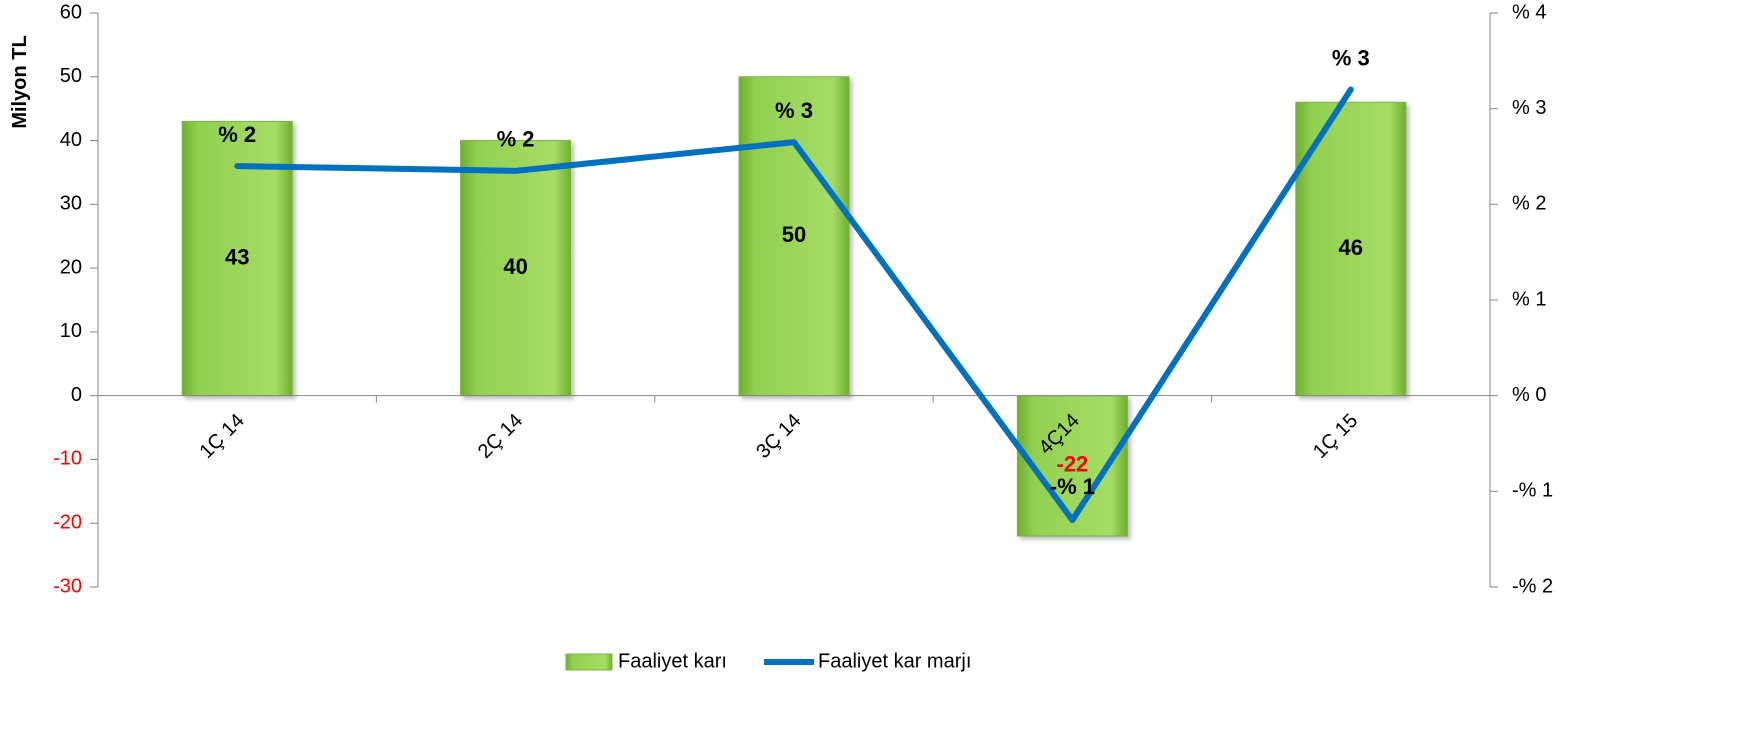 Image resolution: width=1760 pixels, height=734 pixels. Describe the element at coordinates (71, 76) in the screenshot. I see `left-tick-label: 50` at that location.